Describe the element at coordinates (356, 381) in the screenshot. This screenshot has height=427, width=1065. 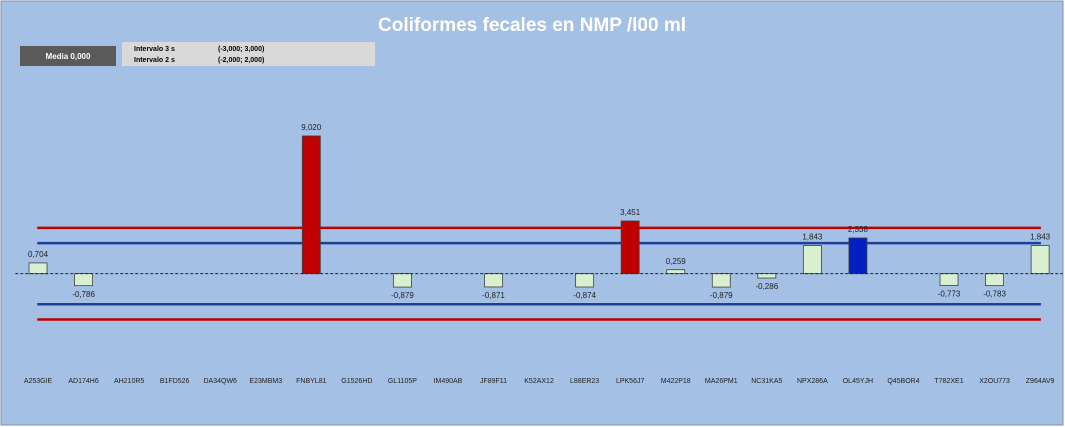
I see `x-tick-label: G1526HD` at that location.